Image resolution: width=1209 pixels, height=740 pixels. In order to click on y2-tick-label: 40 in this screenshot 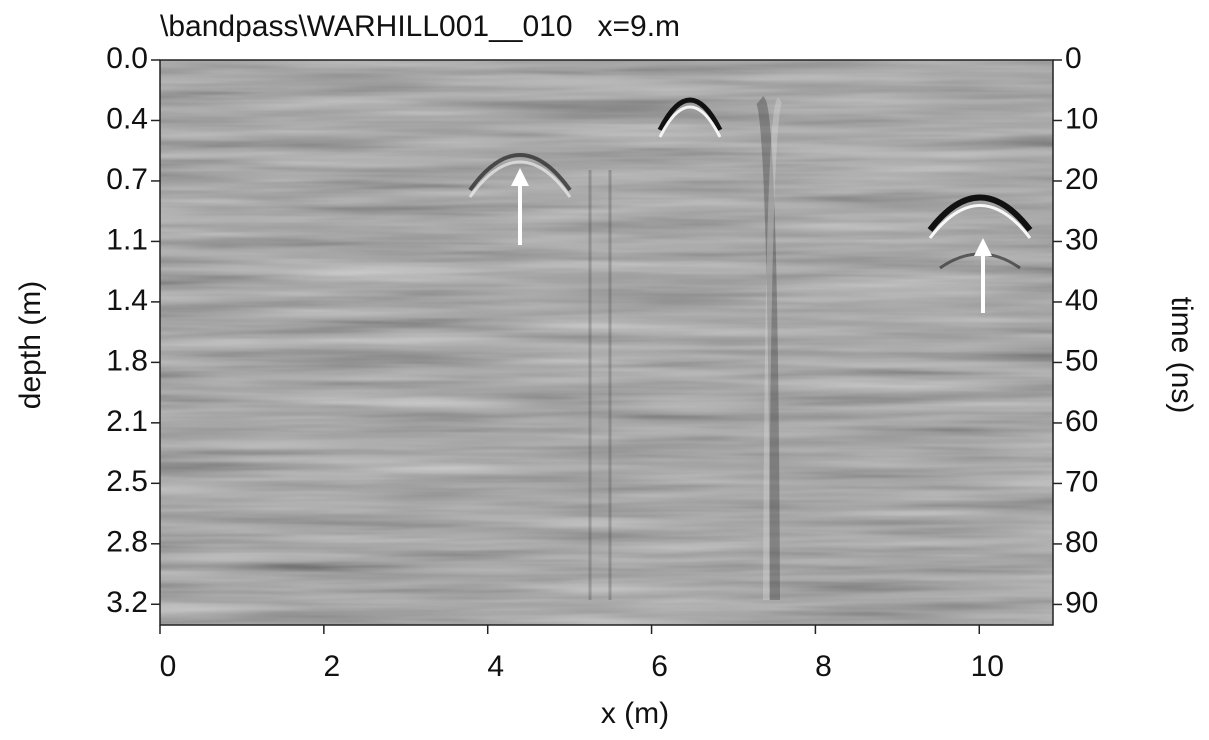, I will do `click(1081, 300)`.